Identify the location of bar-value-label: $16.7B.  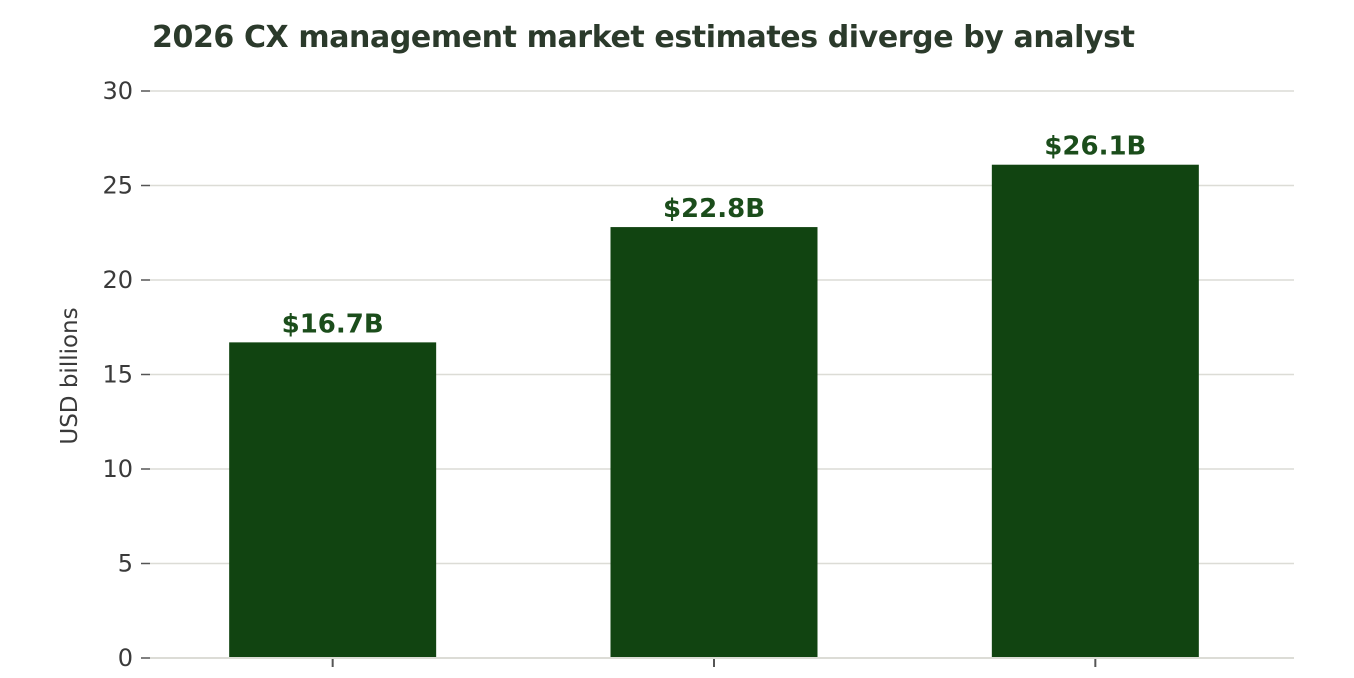
(333, 324).